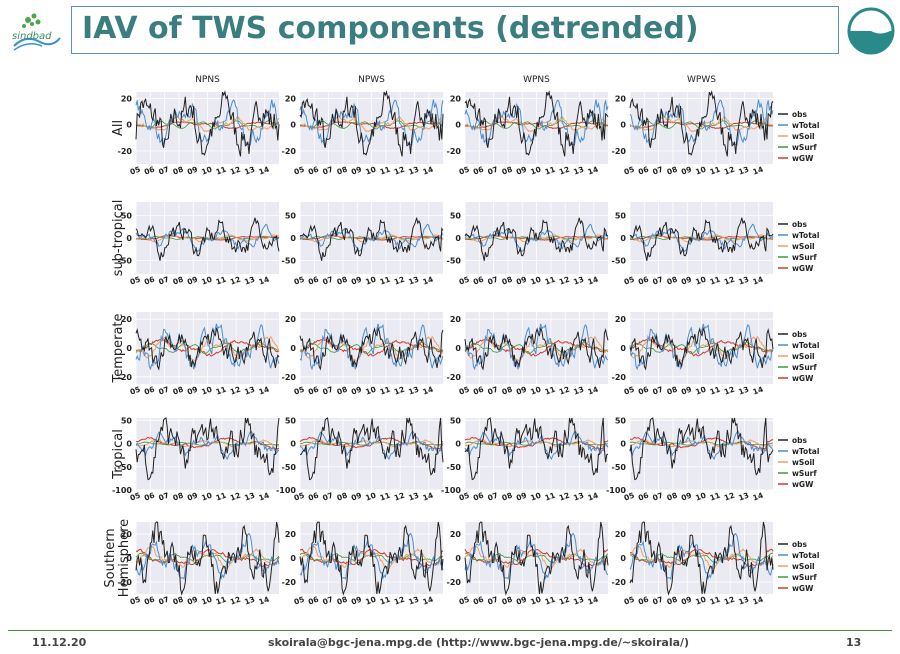  What do you see at coordinates (118, 238) in the screenshot?
I see `row-label: sub-tropical` at bounding box center [118, 238].